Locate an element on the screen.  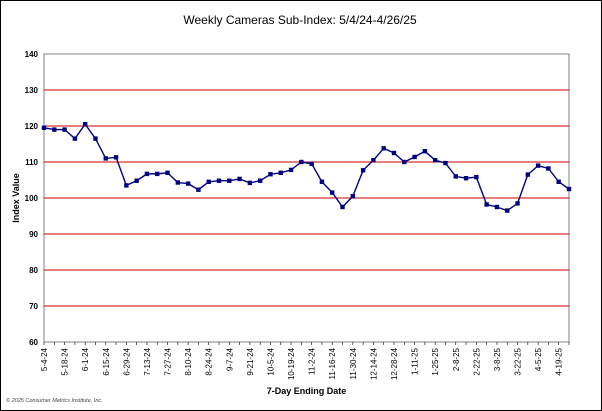
y-tick-label: 90 is located at coordinates (33, 234).